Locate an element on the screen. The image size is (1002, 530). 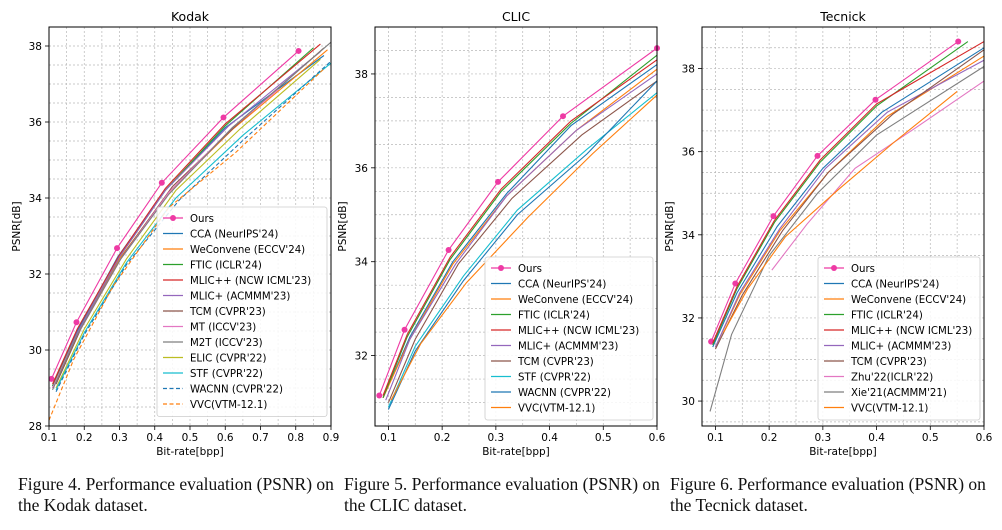
legend-marker is located at coordinates (501, 268).